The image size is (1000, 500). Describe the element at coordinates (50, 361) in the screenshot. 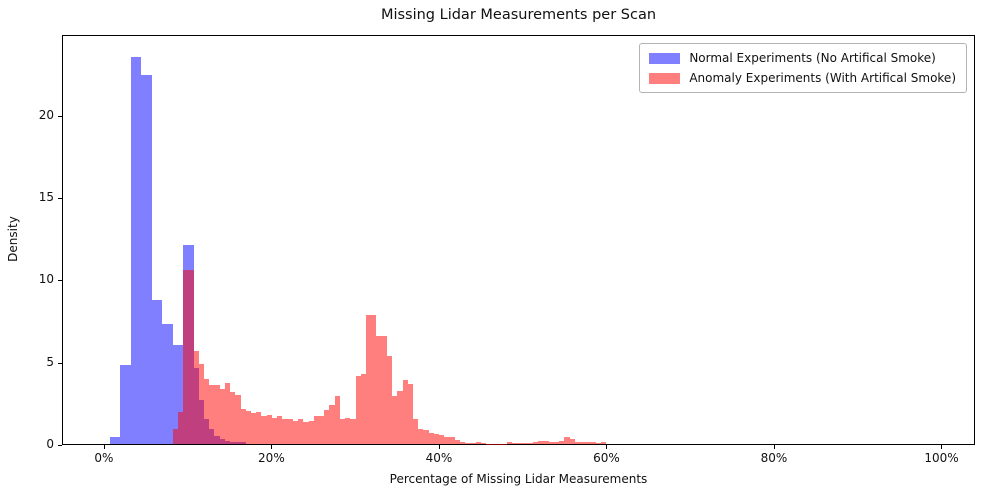

I see `y-tick-label: 5` at that location.